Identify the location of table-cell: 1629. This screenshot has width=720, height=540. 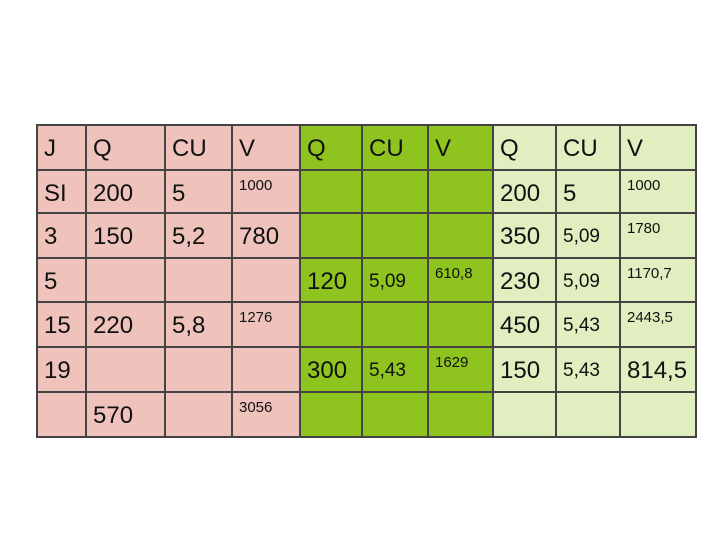
(460, 369).